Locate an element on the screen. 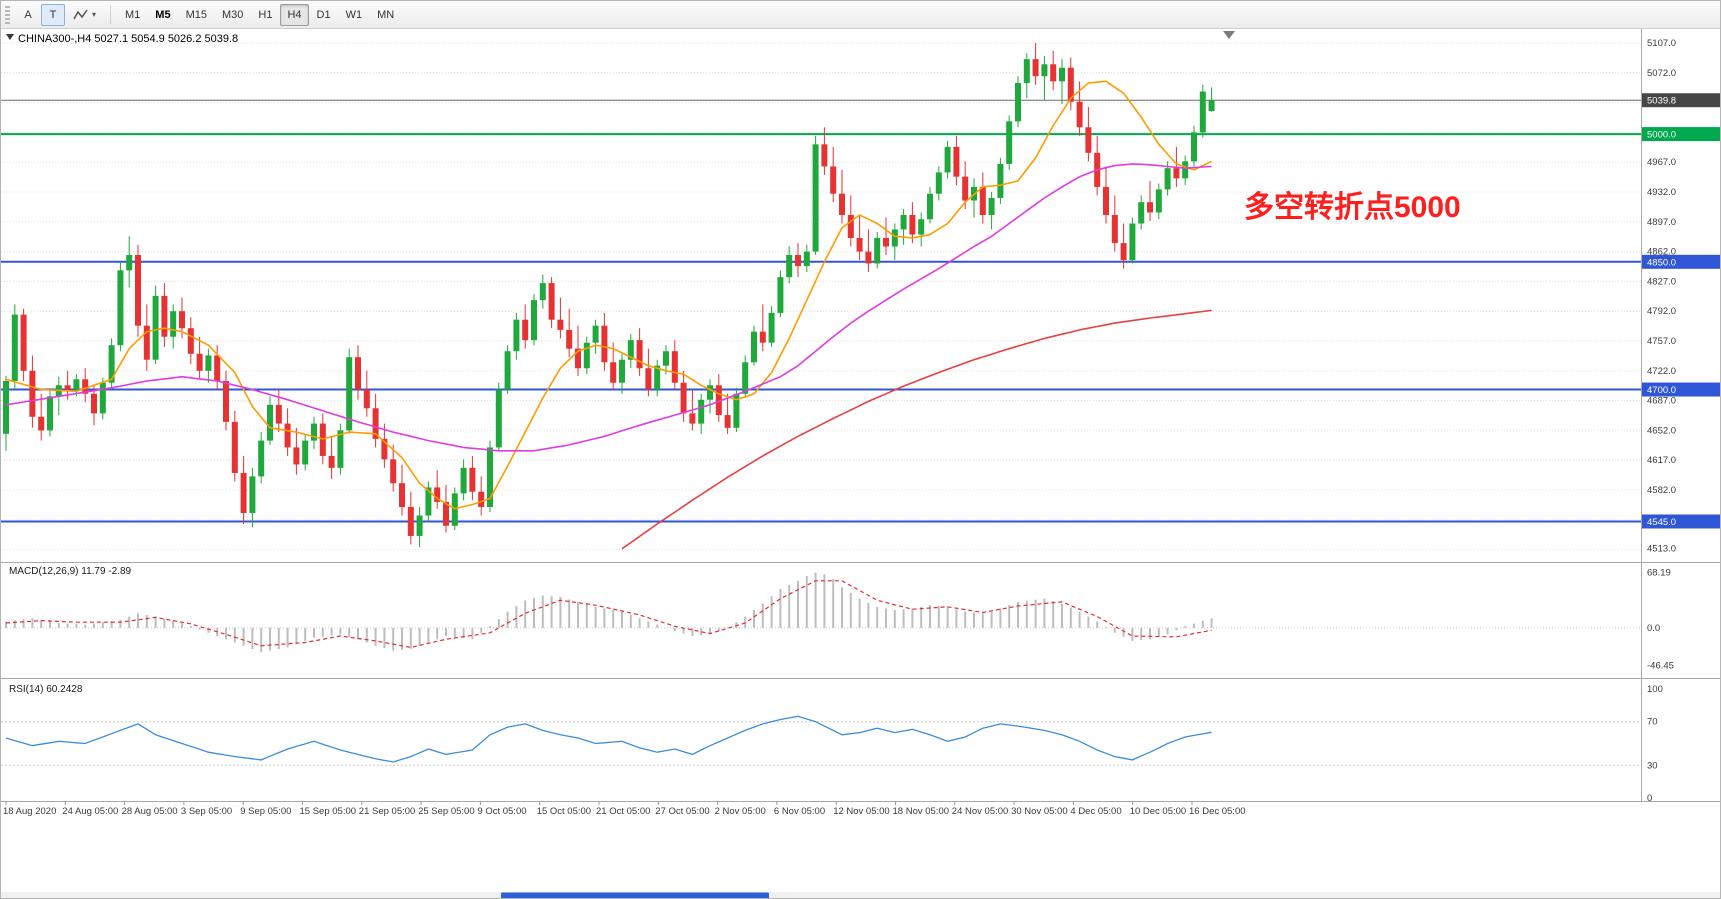 This screenshot has height=899, width=1721. toolbar-grip is located at coordinates (7, 14).